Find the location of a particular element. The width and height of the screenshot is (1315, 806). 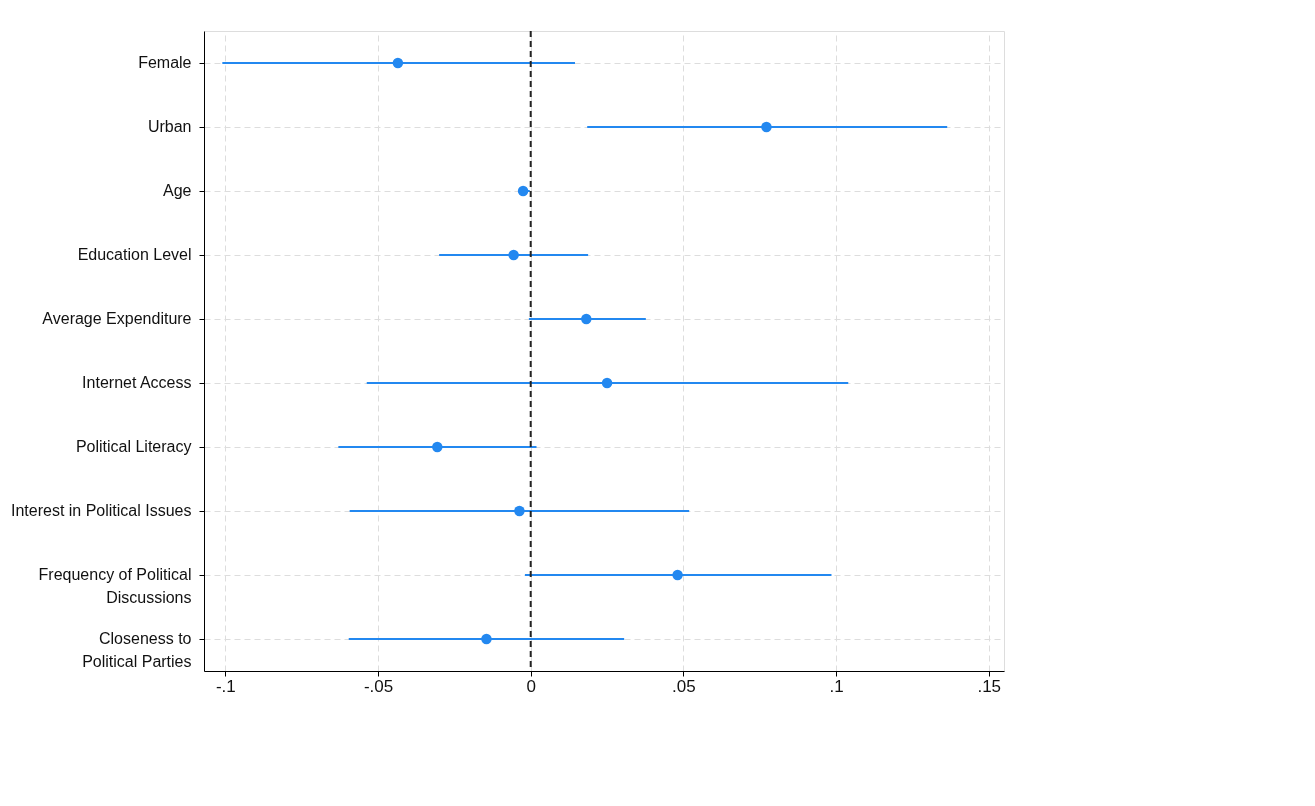

y-tick-label: Urban is located at coordinates (169, 126).